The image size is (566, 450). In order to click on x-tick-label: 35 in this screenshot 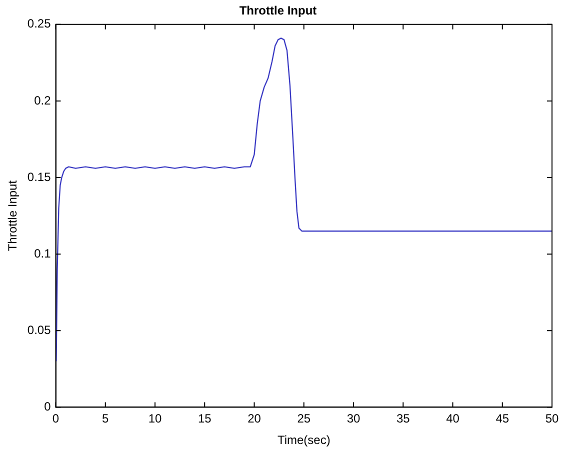, I will do `click(403, 419)`.